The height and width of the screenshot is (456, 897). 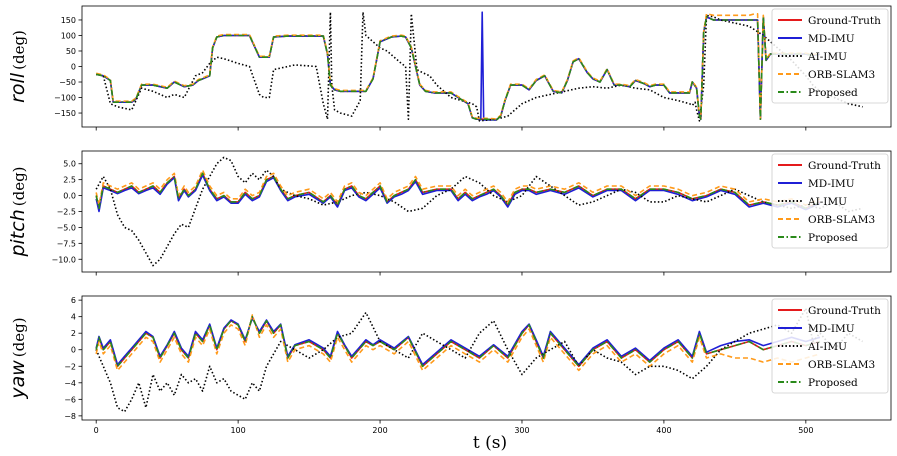 What do you see at coordinates (521, 430) in the screenshot?
I see `yaw-xtick-label: 300` at bounding box center [521, 430].